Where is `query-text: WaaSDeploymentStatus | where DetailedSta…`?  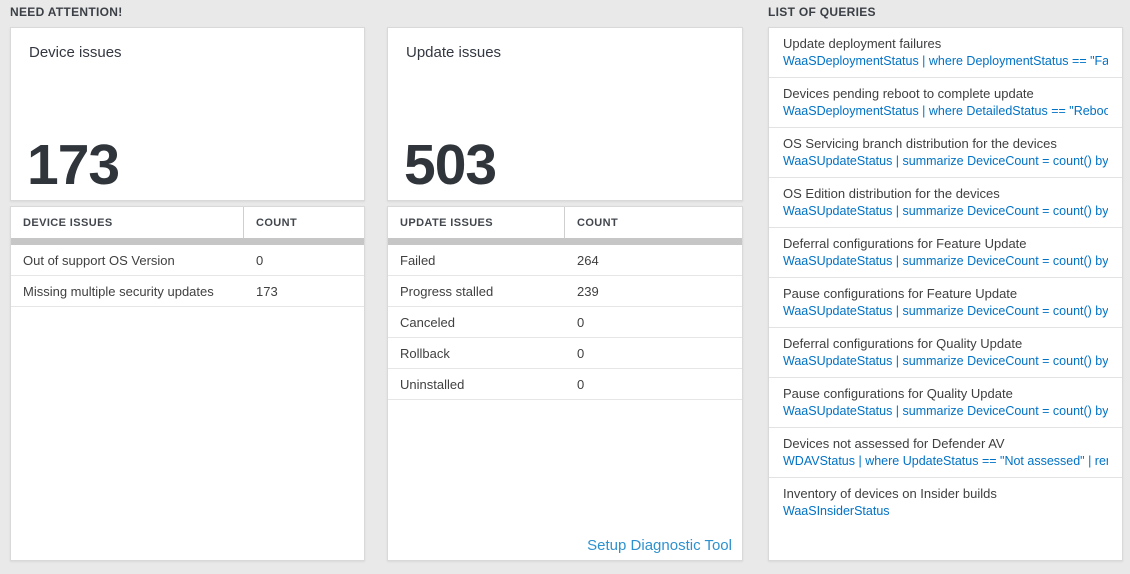 query-text: WaaSDeploymentStatus | where DetailedSta… is located at coordinates (945, 111).